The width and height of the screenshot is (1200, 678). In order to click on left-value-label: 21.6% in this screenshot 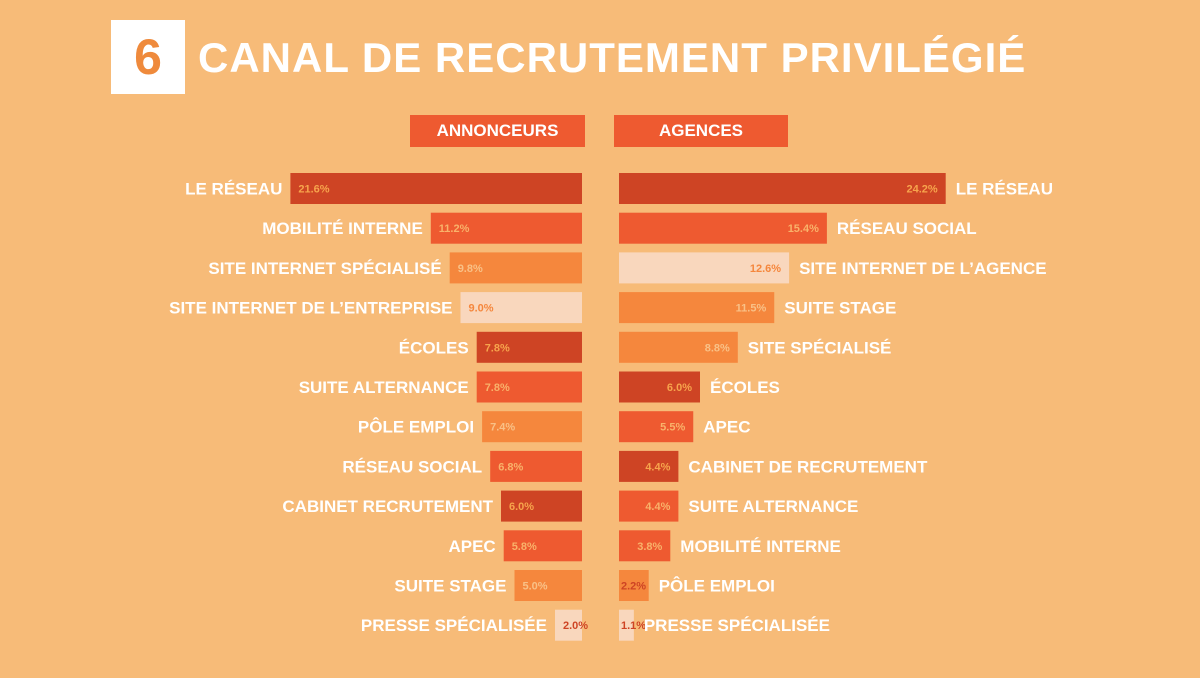, I will do `click(313, 190)`.